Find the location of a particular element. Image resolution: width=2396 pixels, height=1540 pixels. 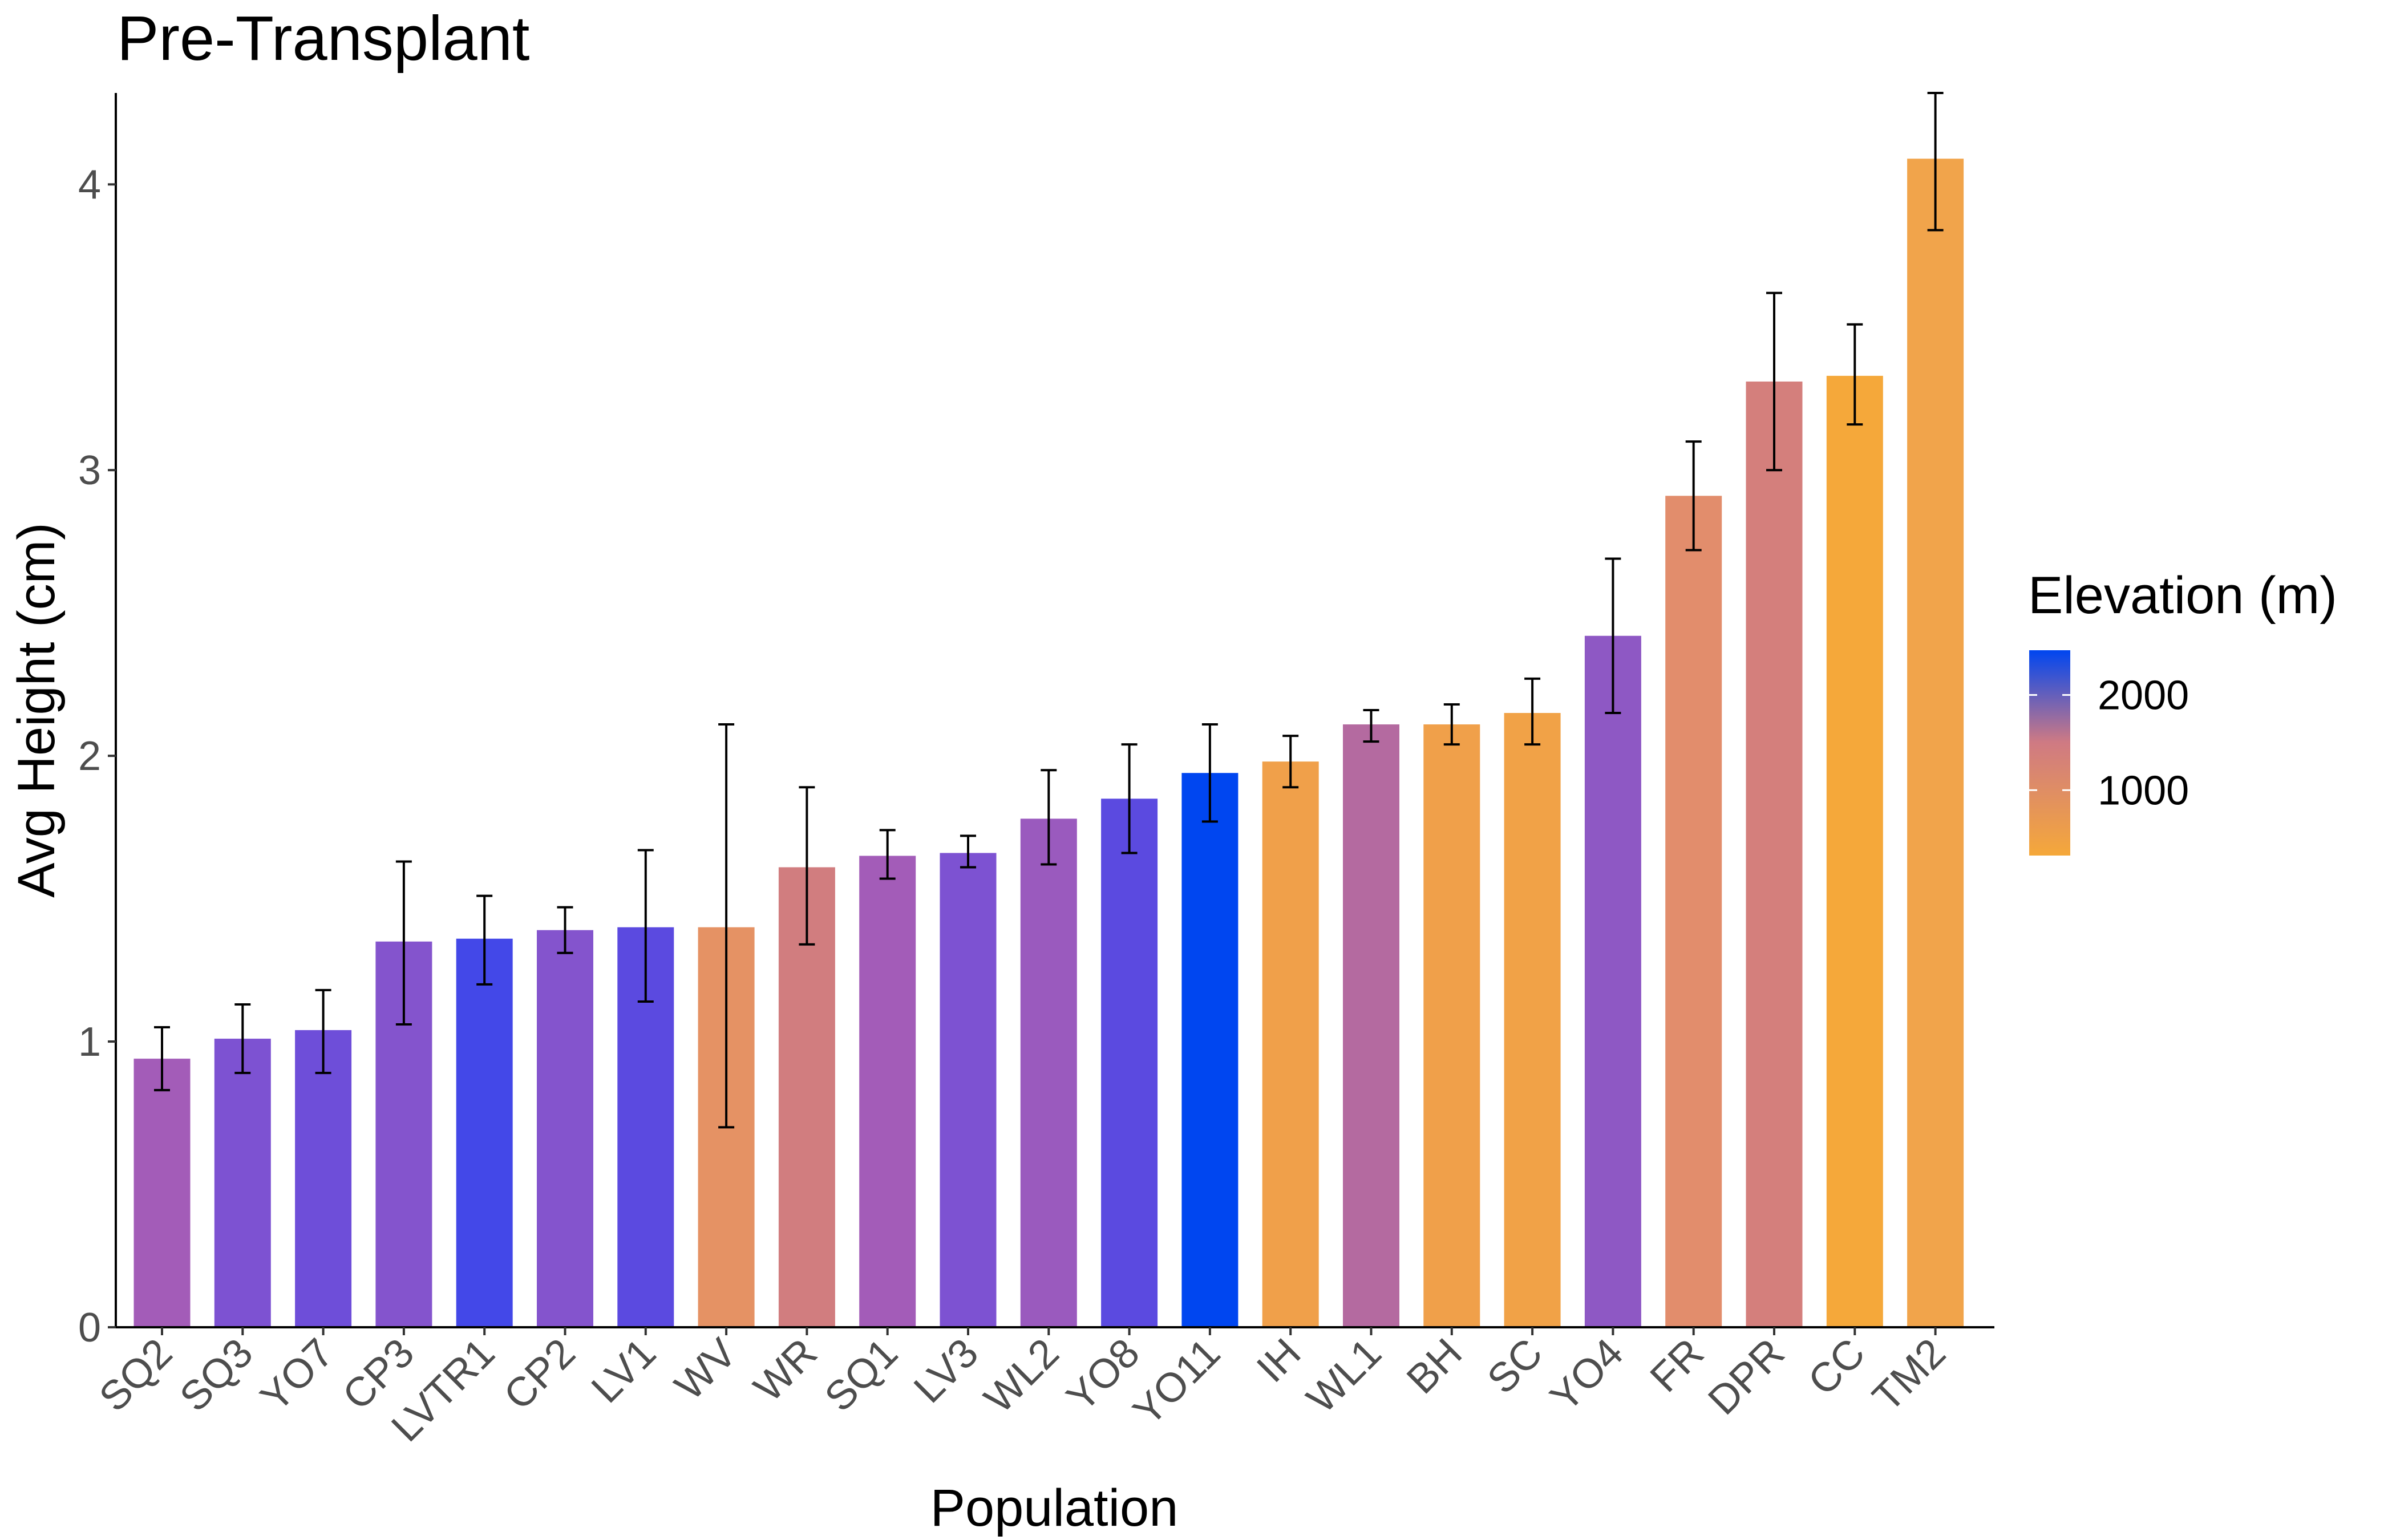

x-tick-label: YO11 is located at coordinates (1176, 1382).